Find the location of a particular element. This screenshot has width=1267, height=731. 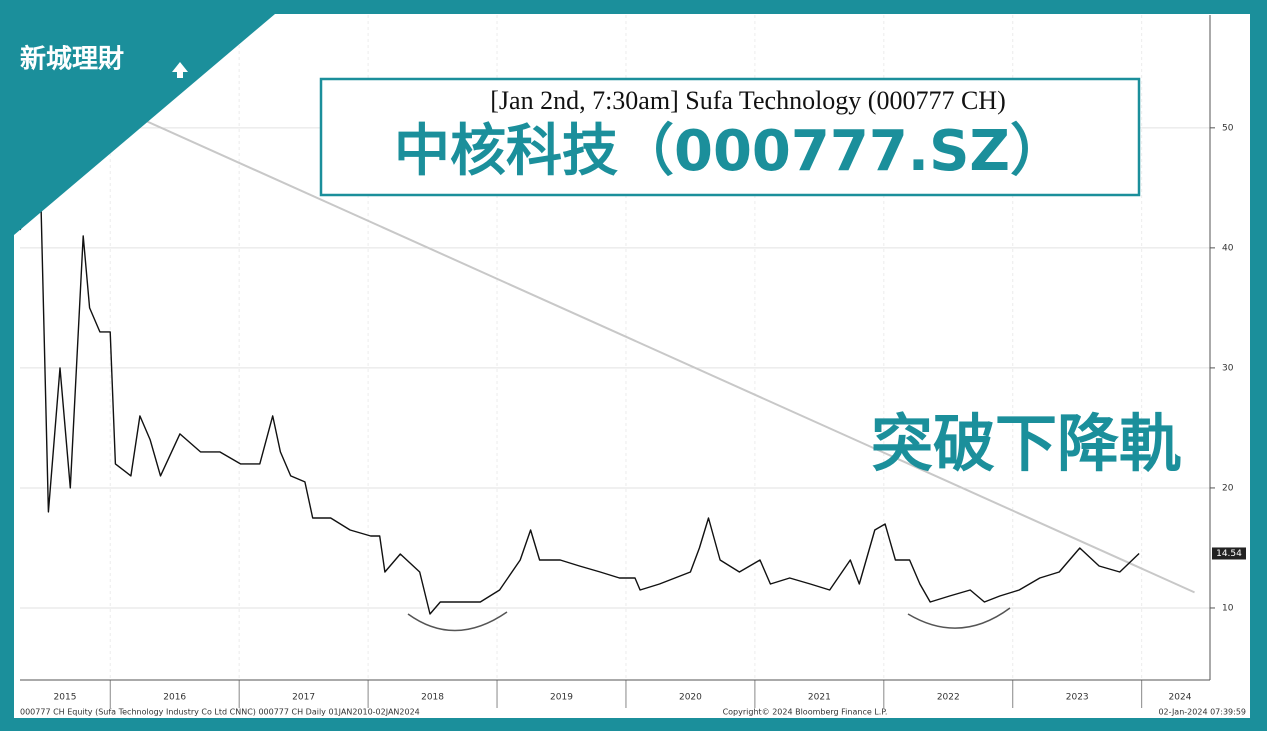

chart-subtitle: 中核科技（000777.SZ） is located at coordinates (730, 151).